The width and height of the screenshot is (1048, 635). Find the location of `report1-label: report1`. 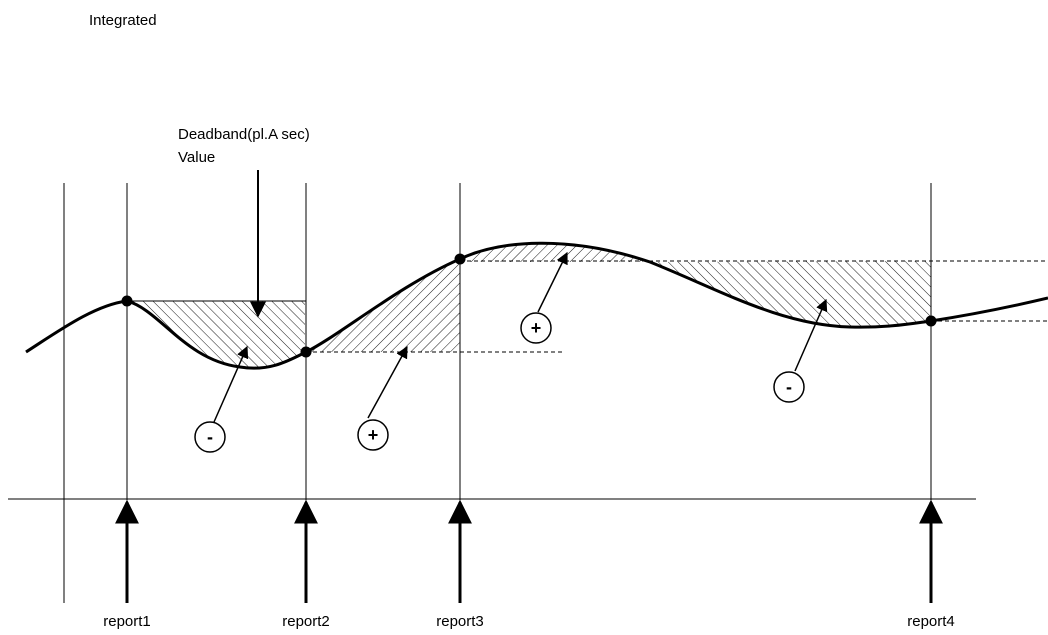

report1-label: report1 is located at coordinates (127, 621).